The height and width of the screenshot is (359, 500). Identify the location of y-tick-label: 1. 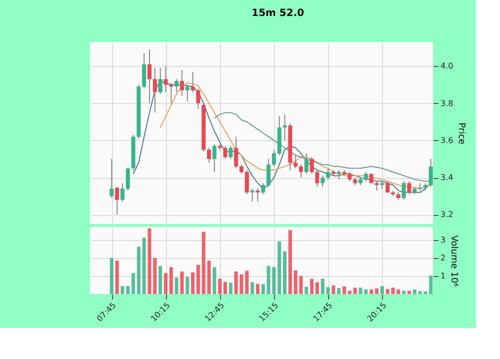
(443, 275).